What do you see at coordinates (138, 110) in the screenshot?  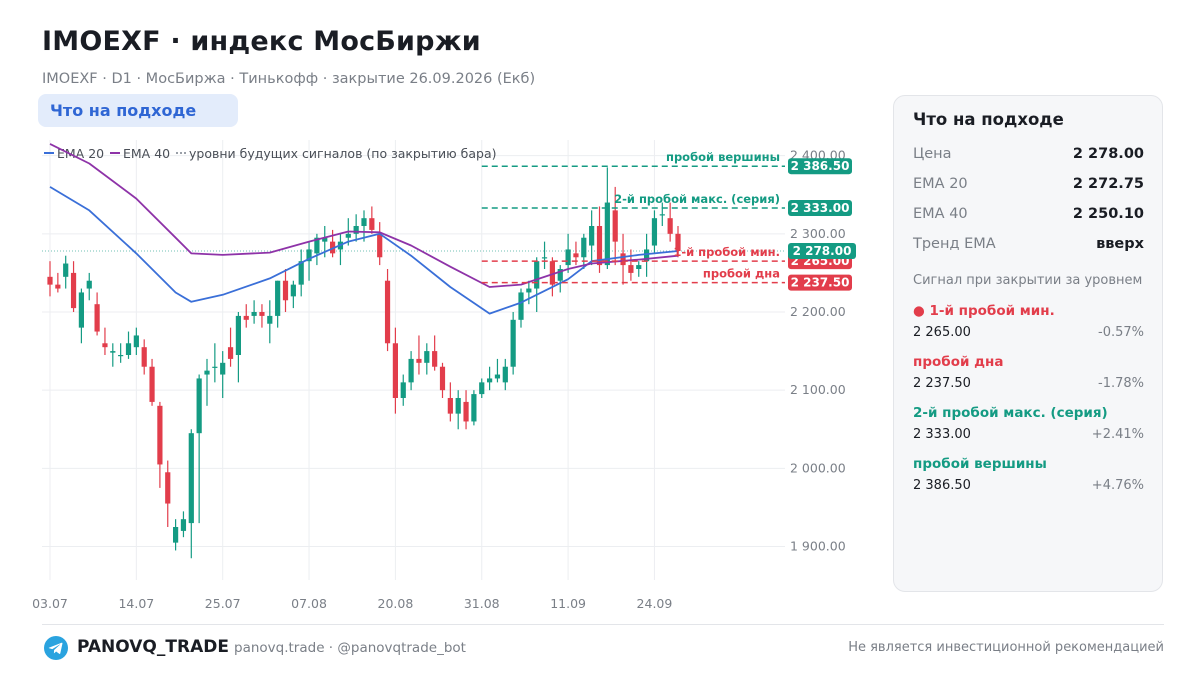 I see `section-pill: Что на подходе` at bounding box center [138, 110].